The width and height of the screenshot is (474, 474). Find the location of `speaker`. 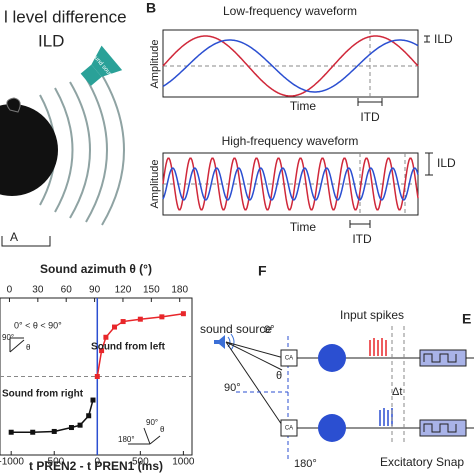

speaker is located at coordinates (219, 342).